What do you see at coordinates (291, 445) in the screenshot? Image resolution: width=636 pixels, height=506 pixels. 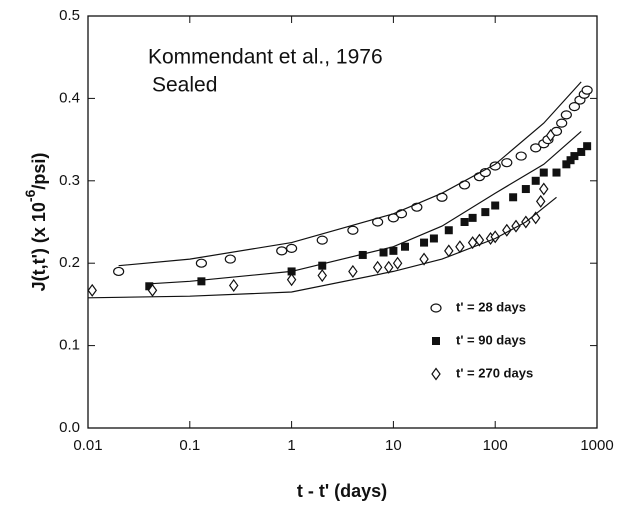 I see `x-tick-label: 1` at bounding box center [291, 445].